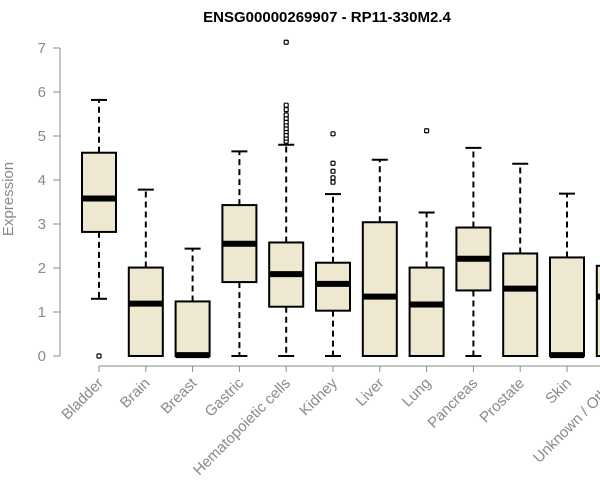 The height and width of the screenshot is (500, 600). Describe the element at coordinates (239, 253) in the screenshot. I see `box-gastric` at that location.